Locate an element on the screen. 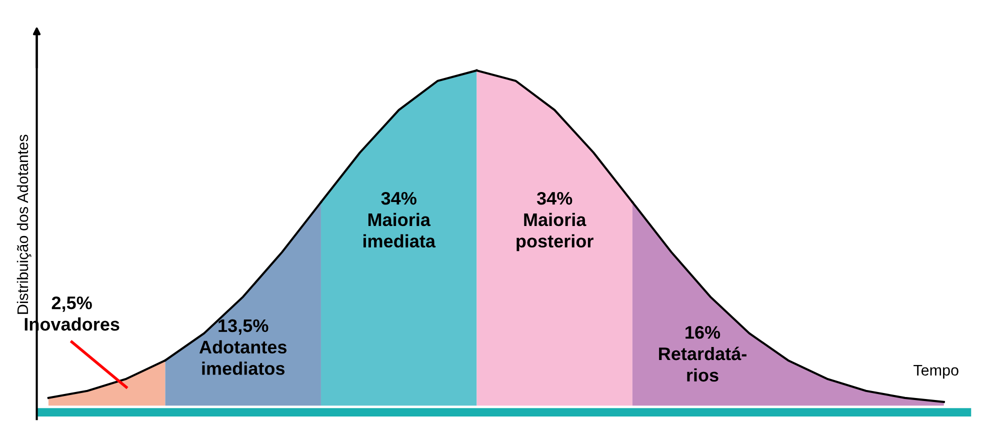 The height and width of the screenshot is (432, 994). x-axis-title: Tempo is located at coordinates (936, 371).